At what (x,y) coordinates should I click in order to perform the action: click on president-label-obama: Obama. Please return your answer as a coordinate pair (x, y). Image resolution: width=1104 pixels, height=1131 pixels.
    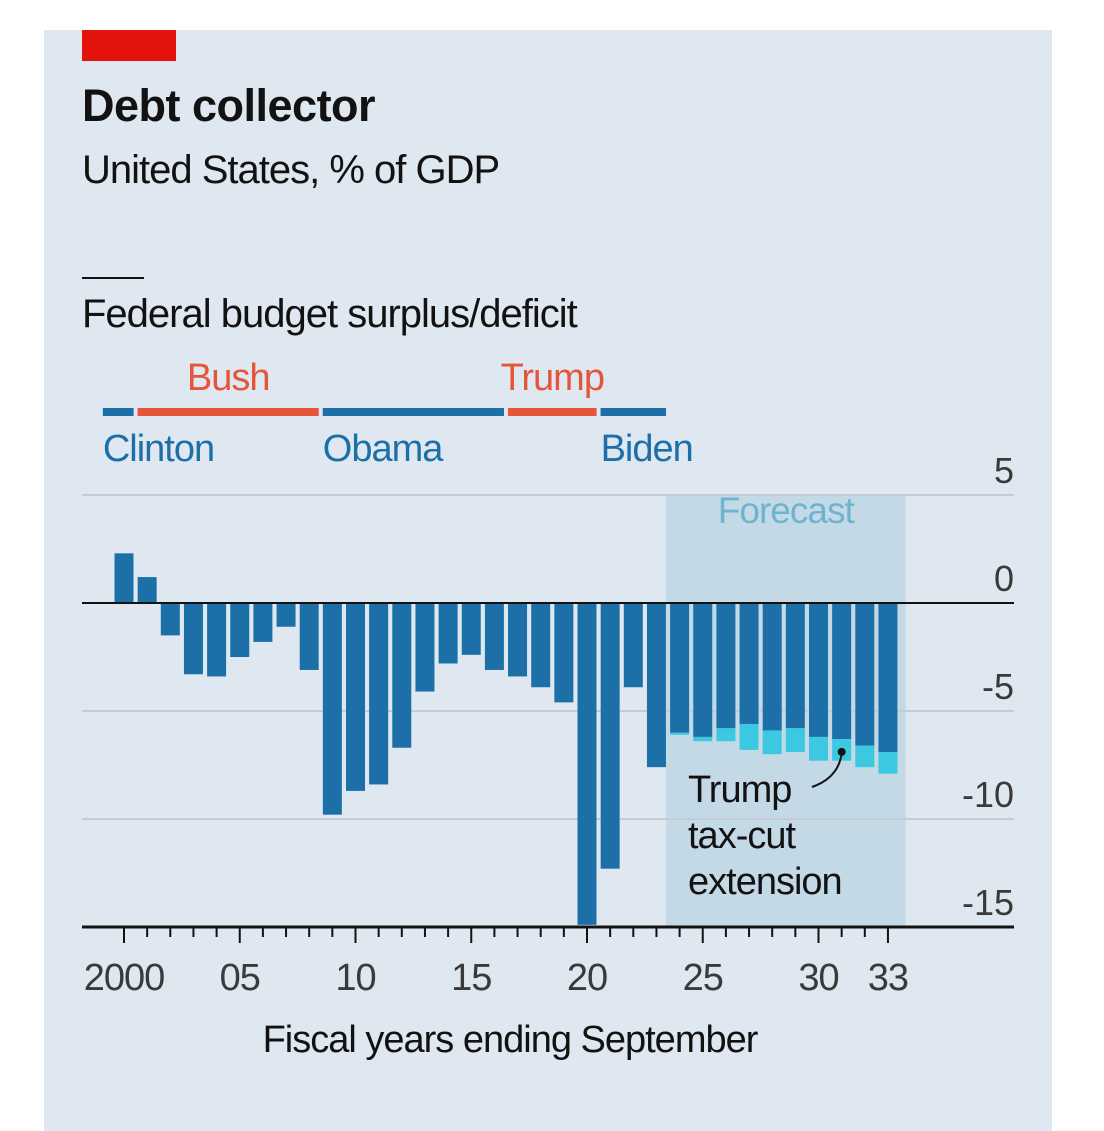
    Looking at the image, I should click on (383, 449).